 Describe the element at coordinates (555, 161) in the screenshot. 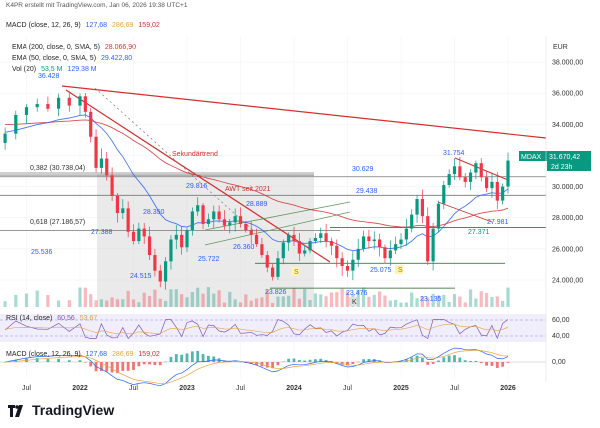

I see `price-tag: MDAX 31.670,42 2d 23h` at that location.